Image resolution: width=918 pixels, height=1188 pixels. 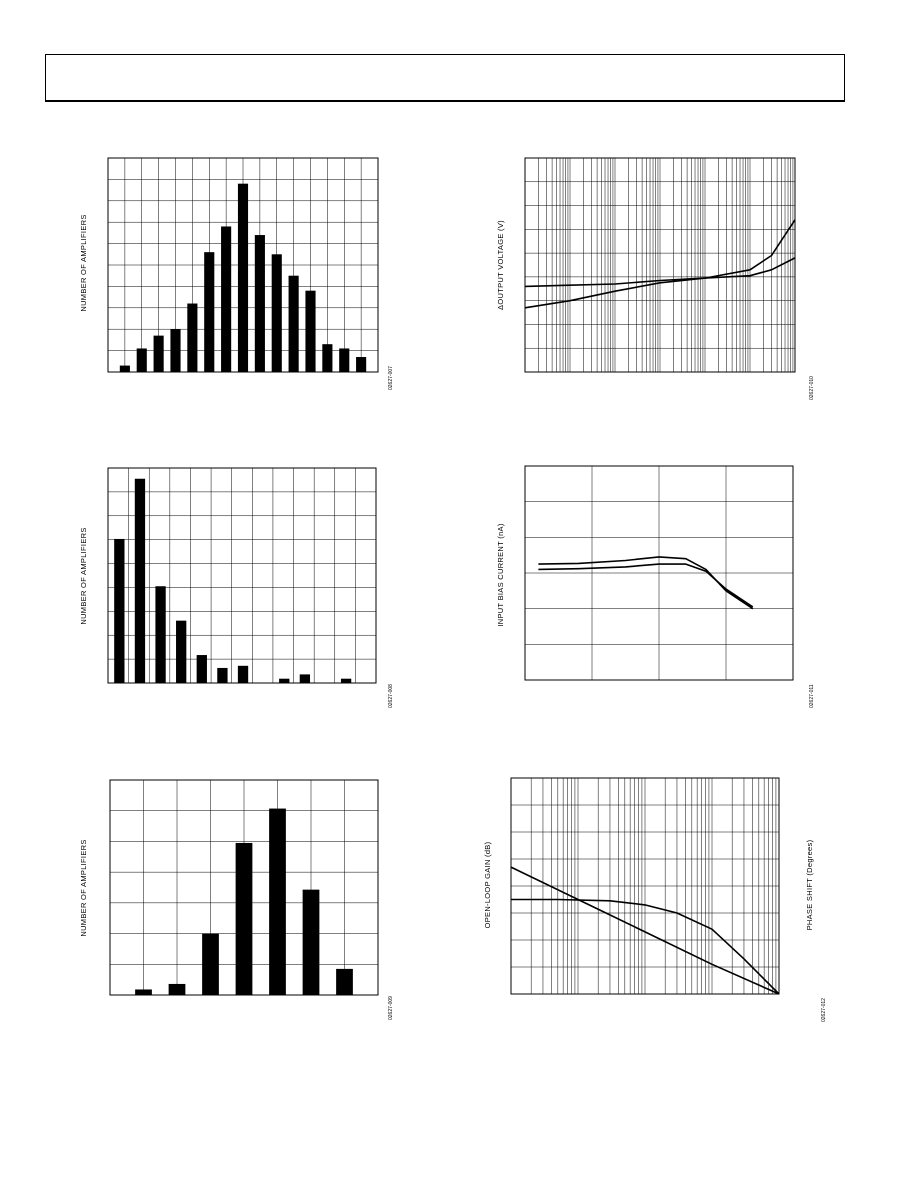 I want to click on figure-number: 02627-008, so click(x=391, y=696).